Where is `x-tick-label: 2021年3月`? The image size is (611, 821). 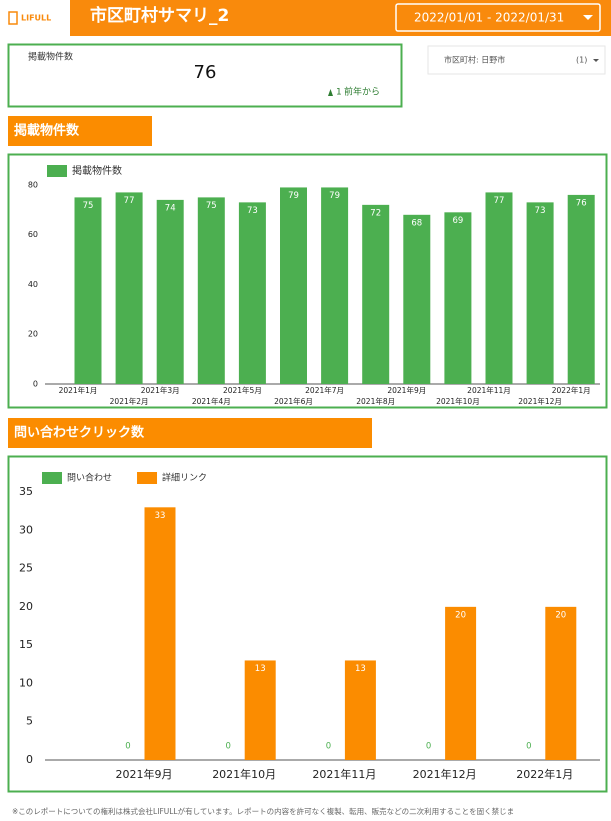 x-tick-label: 2021年3月 is located at coordinates (160, 390).